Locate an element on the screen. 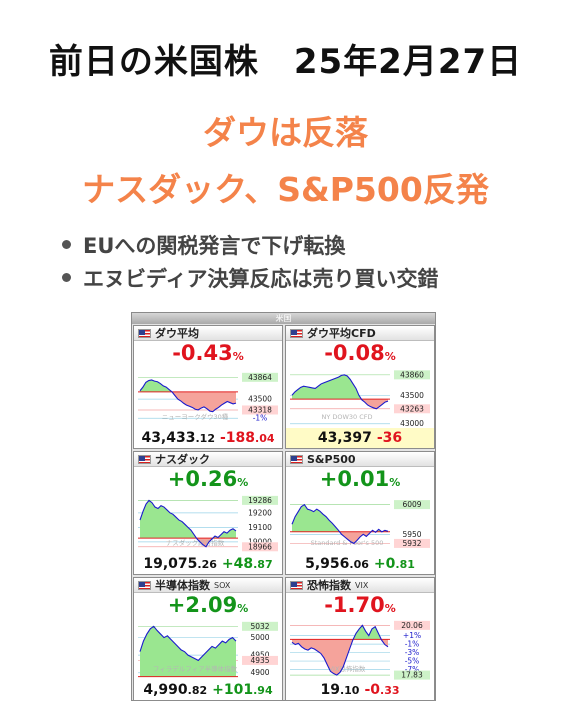 Image resolution: width=571 pixels, height=711 pixels. axis-label: 43860 is located at coordinates (412, 374).